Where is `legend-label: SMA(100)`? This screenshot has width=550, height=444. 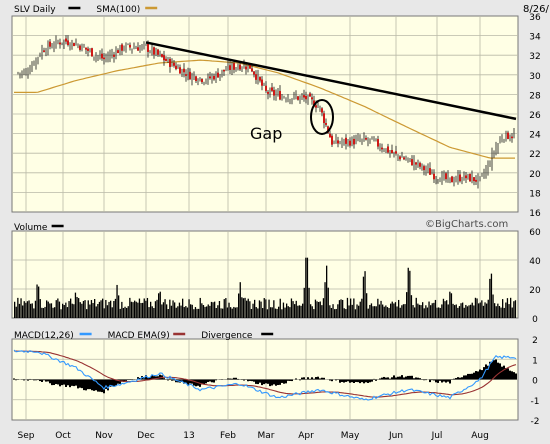 legend-label: SMA(100) is located at coordinates (118, 10).